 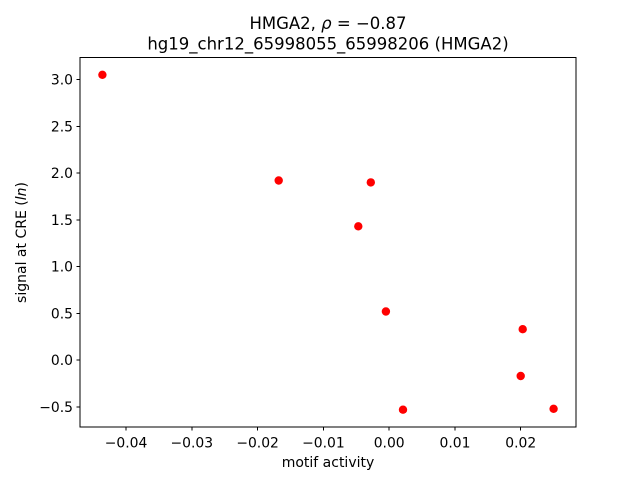 What do you see at coordinates (22, 184) in the screenshot?
I see `y-axis-label-suffix: )` at bounding box center [22, 184].